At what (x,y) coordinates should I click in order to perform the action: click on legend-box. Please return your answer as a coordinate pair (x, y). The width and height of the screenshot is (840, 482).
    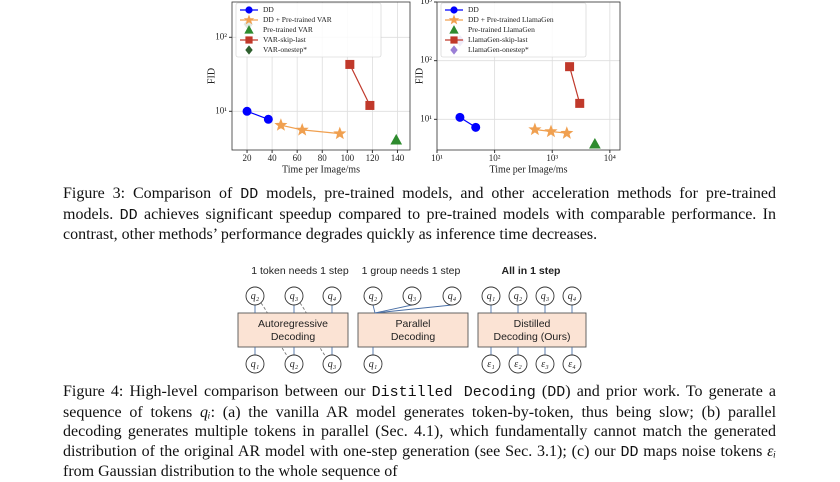
    Looking at the image, I should click on (513, 30).